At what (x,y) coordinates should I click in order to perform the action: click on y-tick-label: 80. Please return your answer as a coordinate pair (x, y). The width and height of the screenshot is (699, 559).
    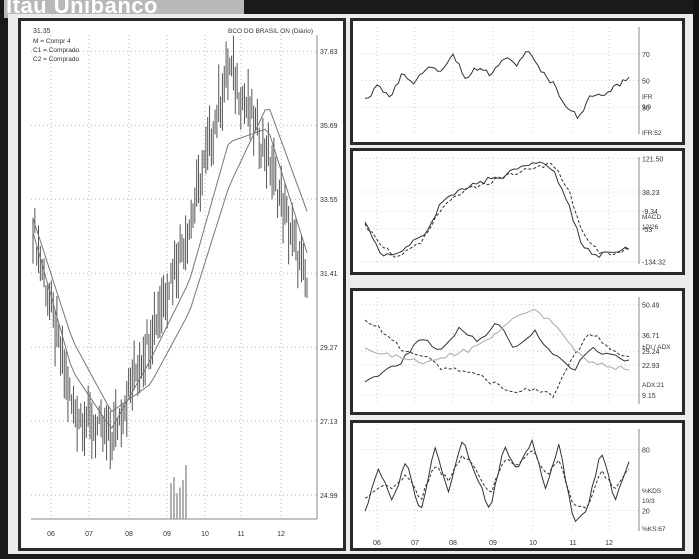
    Looking at the image, I should click on (646, 450).